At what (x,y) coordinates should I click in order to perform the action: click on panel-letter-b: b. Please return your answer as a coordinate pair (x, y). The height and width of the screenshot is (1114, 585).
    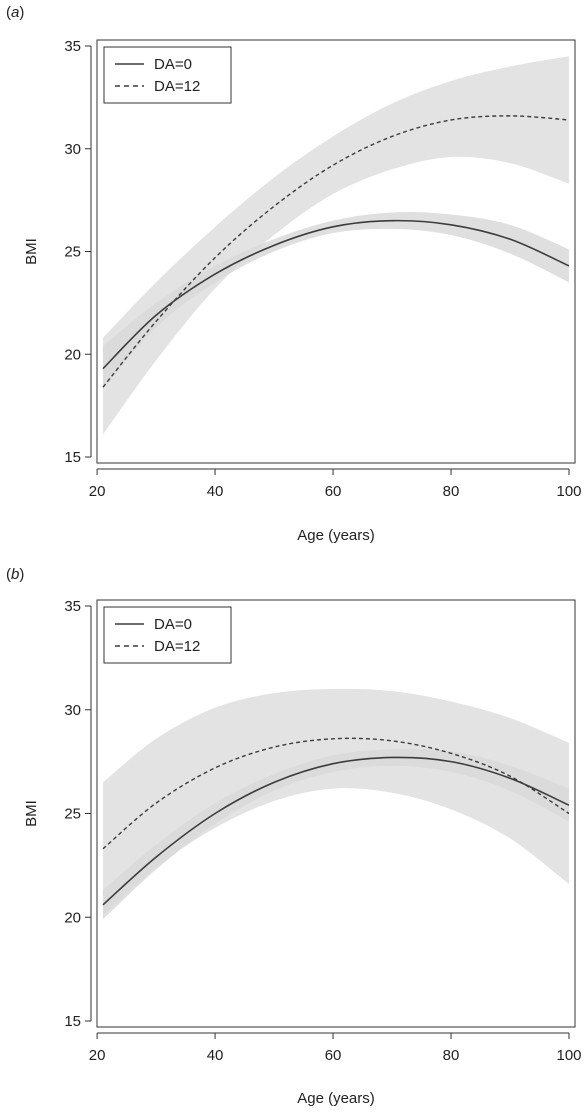
    Looking at the image, I should click on (15, 574).